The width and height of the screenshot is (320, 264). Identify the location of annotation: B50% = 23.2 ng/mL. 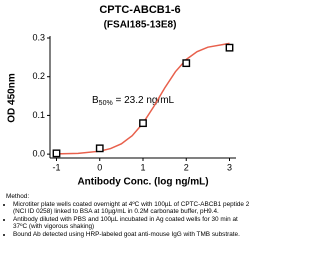
(133, 101).